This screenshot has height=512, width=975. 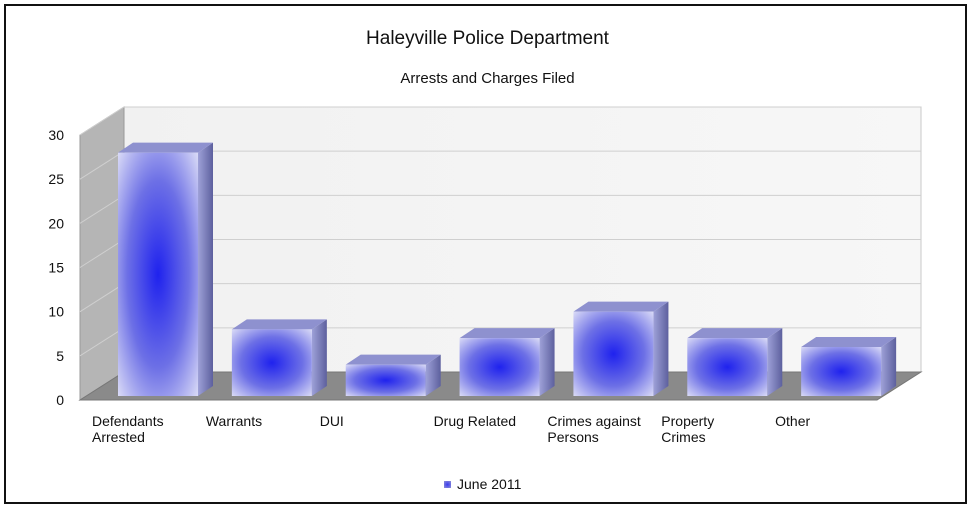 What do you see at coordinates (447, 484) in the screenshot?
I see `legend-swatch` at bounding box center [447, 484].